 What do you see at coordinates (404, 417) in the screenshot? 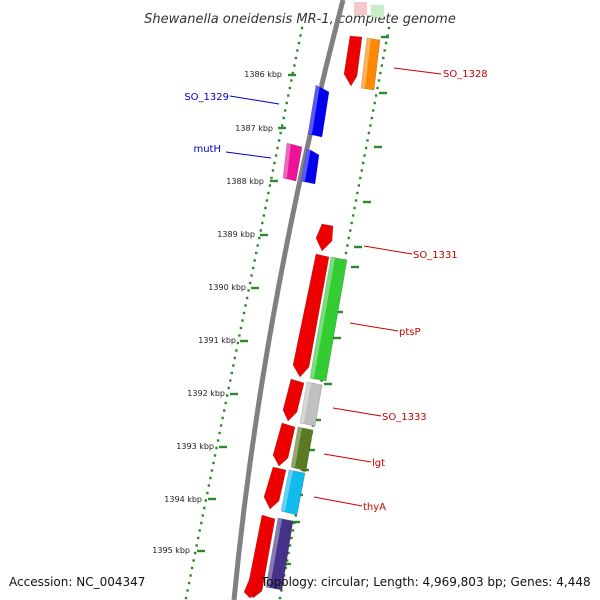
I see `gene-label-SO_1333: SO_1333` at bounding box center [404, 417].